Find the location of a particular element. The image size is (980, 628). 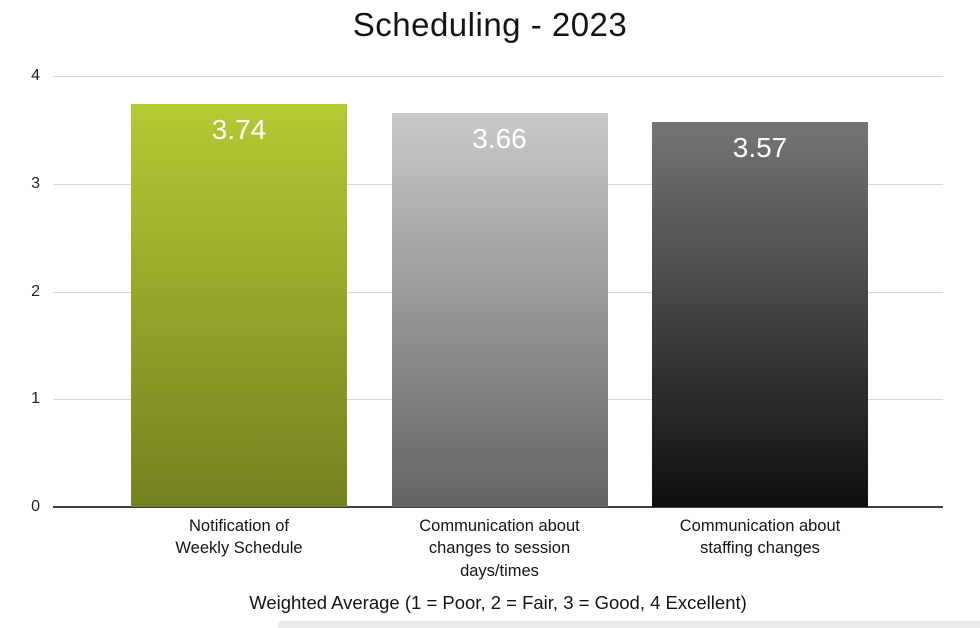

chart-title: Scheduling - 2023 is located at coordinates (490, 24).